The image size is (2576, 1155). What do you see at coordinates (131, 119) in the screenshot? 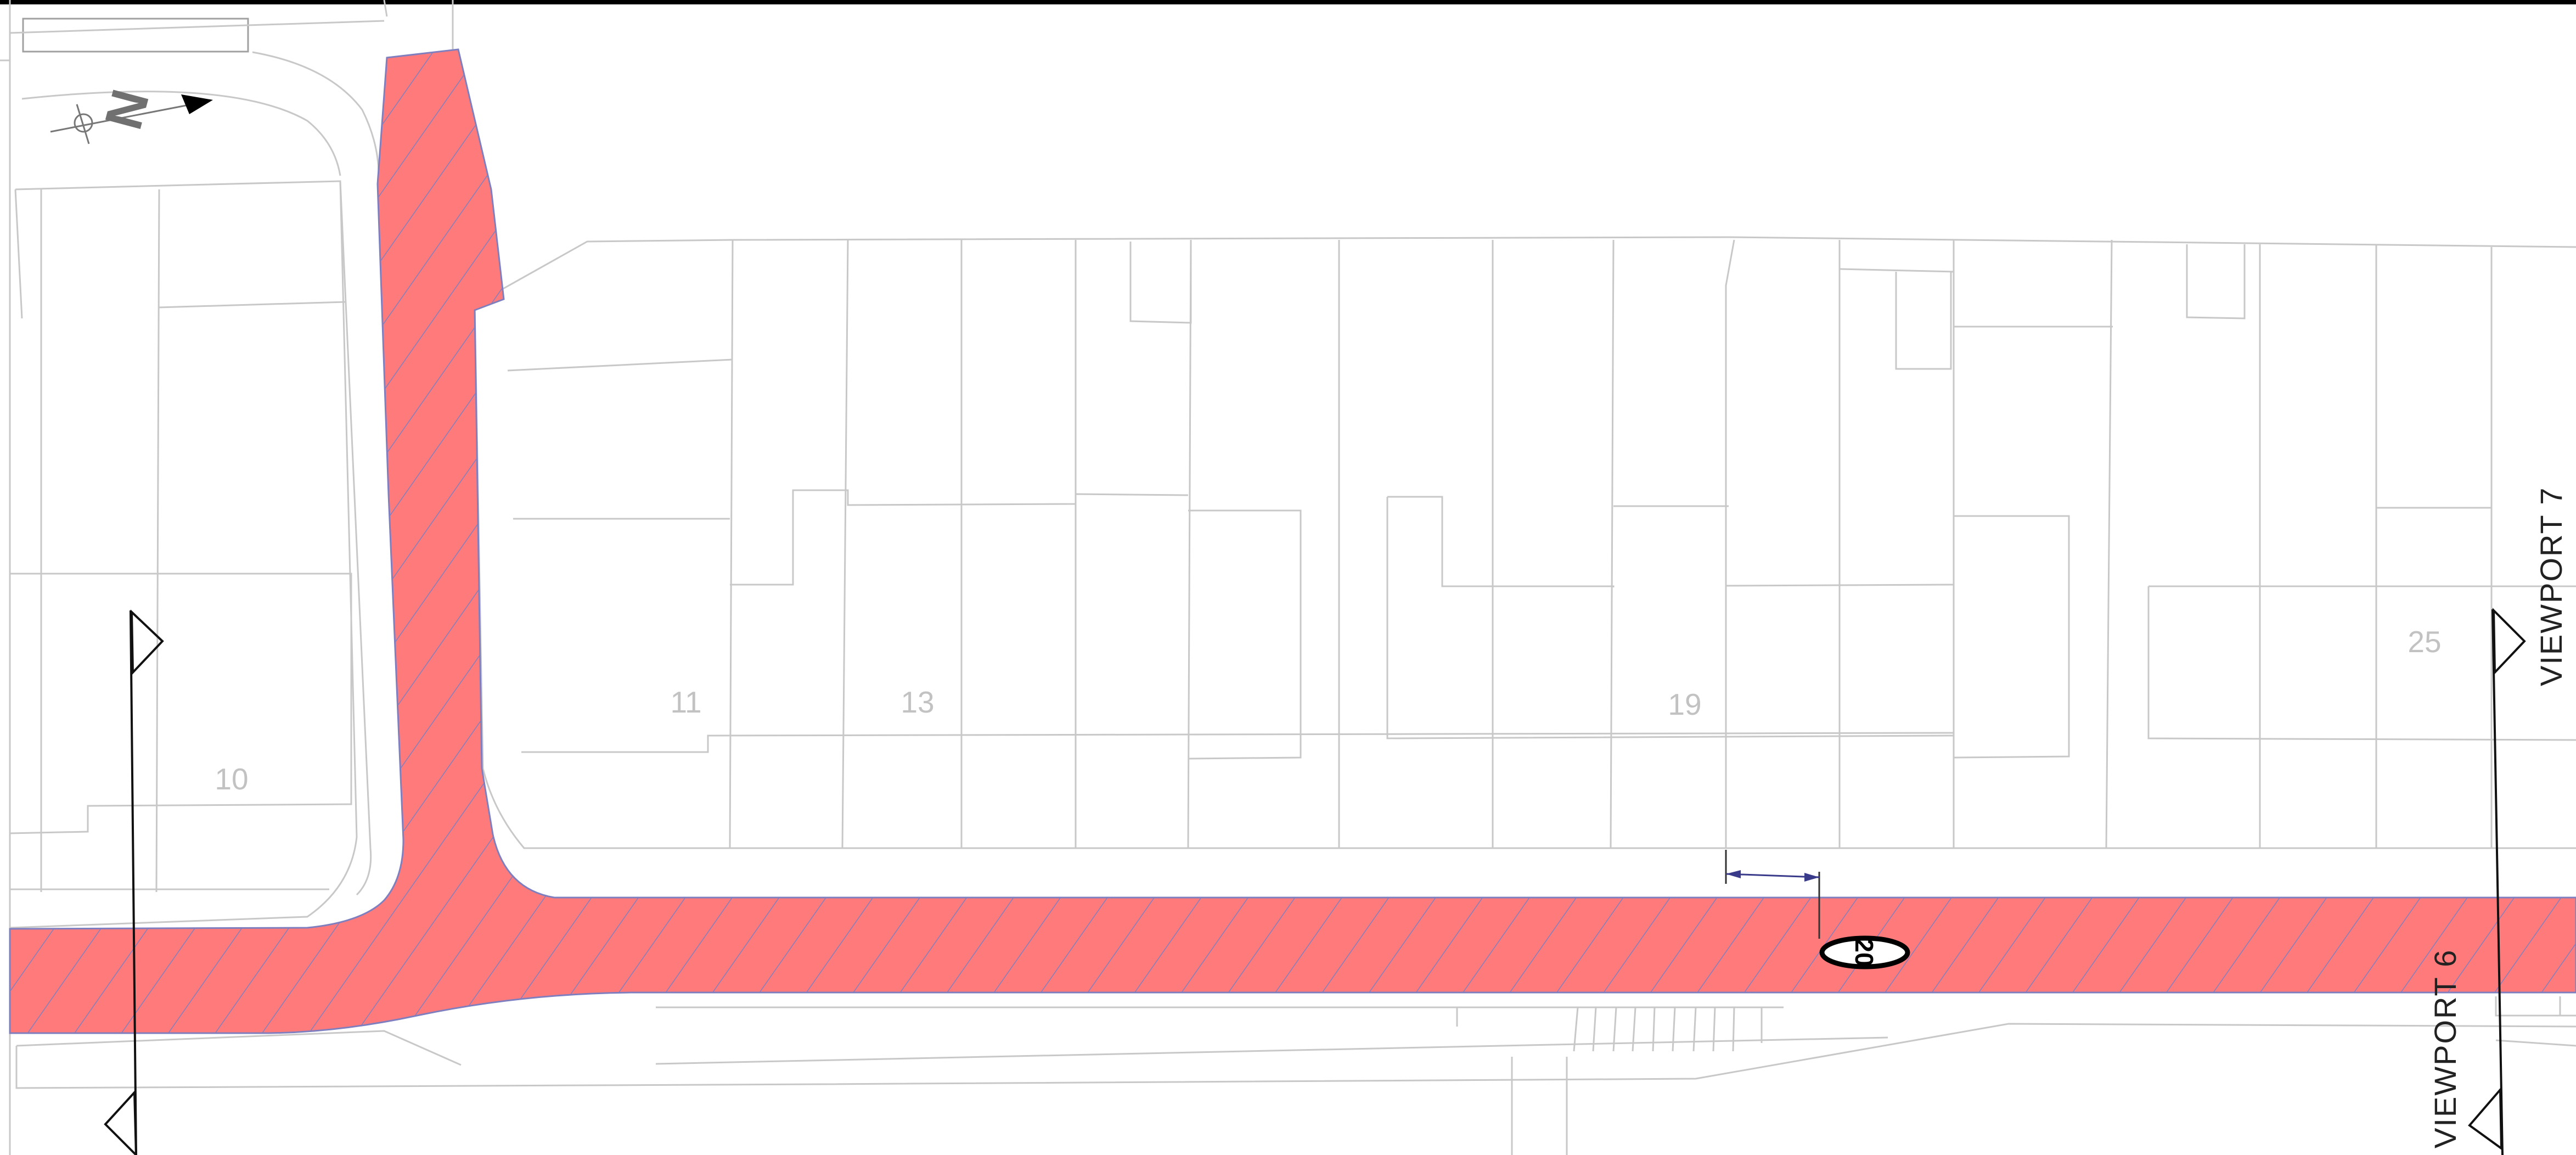
I see `north-arrow-icon` at bounding box center [131, 119].